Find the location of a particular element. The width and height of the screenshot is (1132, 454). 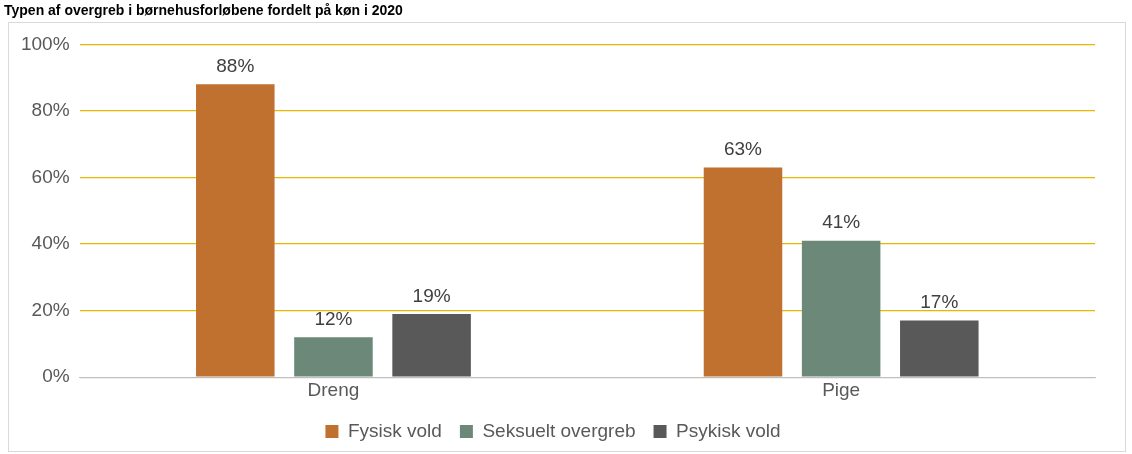

data-label: 12% is located at coordinates (333, 318).